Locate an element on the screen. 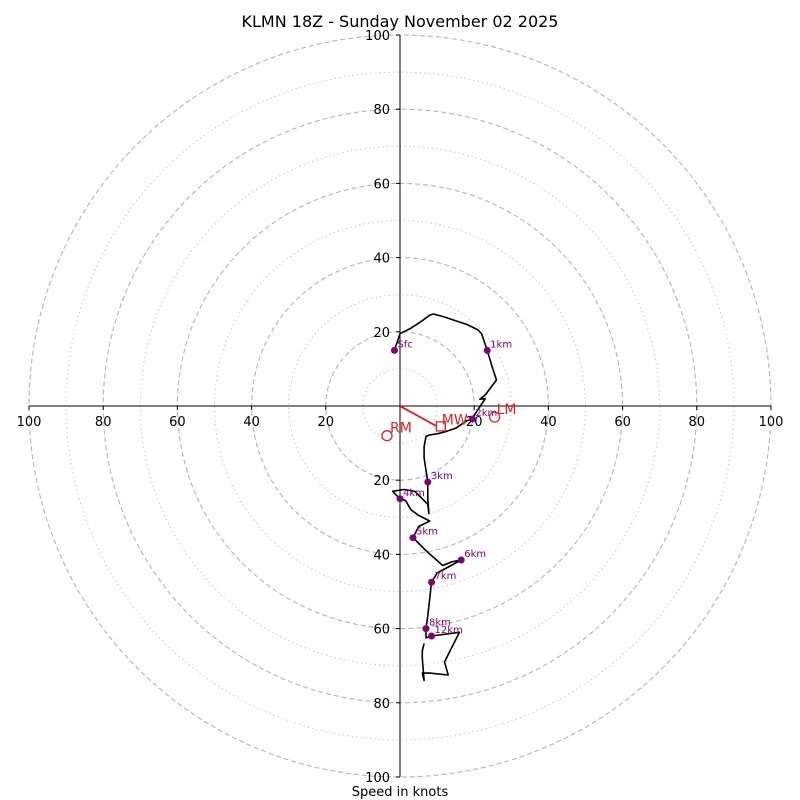 Image resolution: width=800 pixels, height=800 pixels. height-label-1km: 1km is located at coordinates (501, 344).